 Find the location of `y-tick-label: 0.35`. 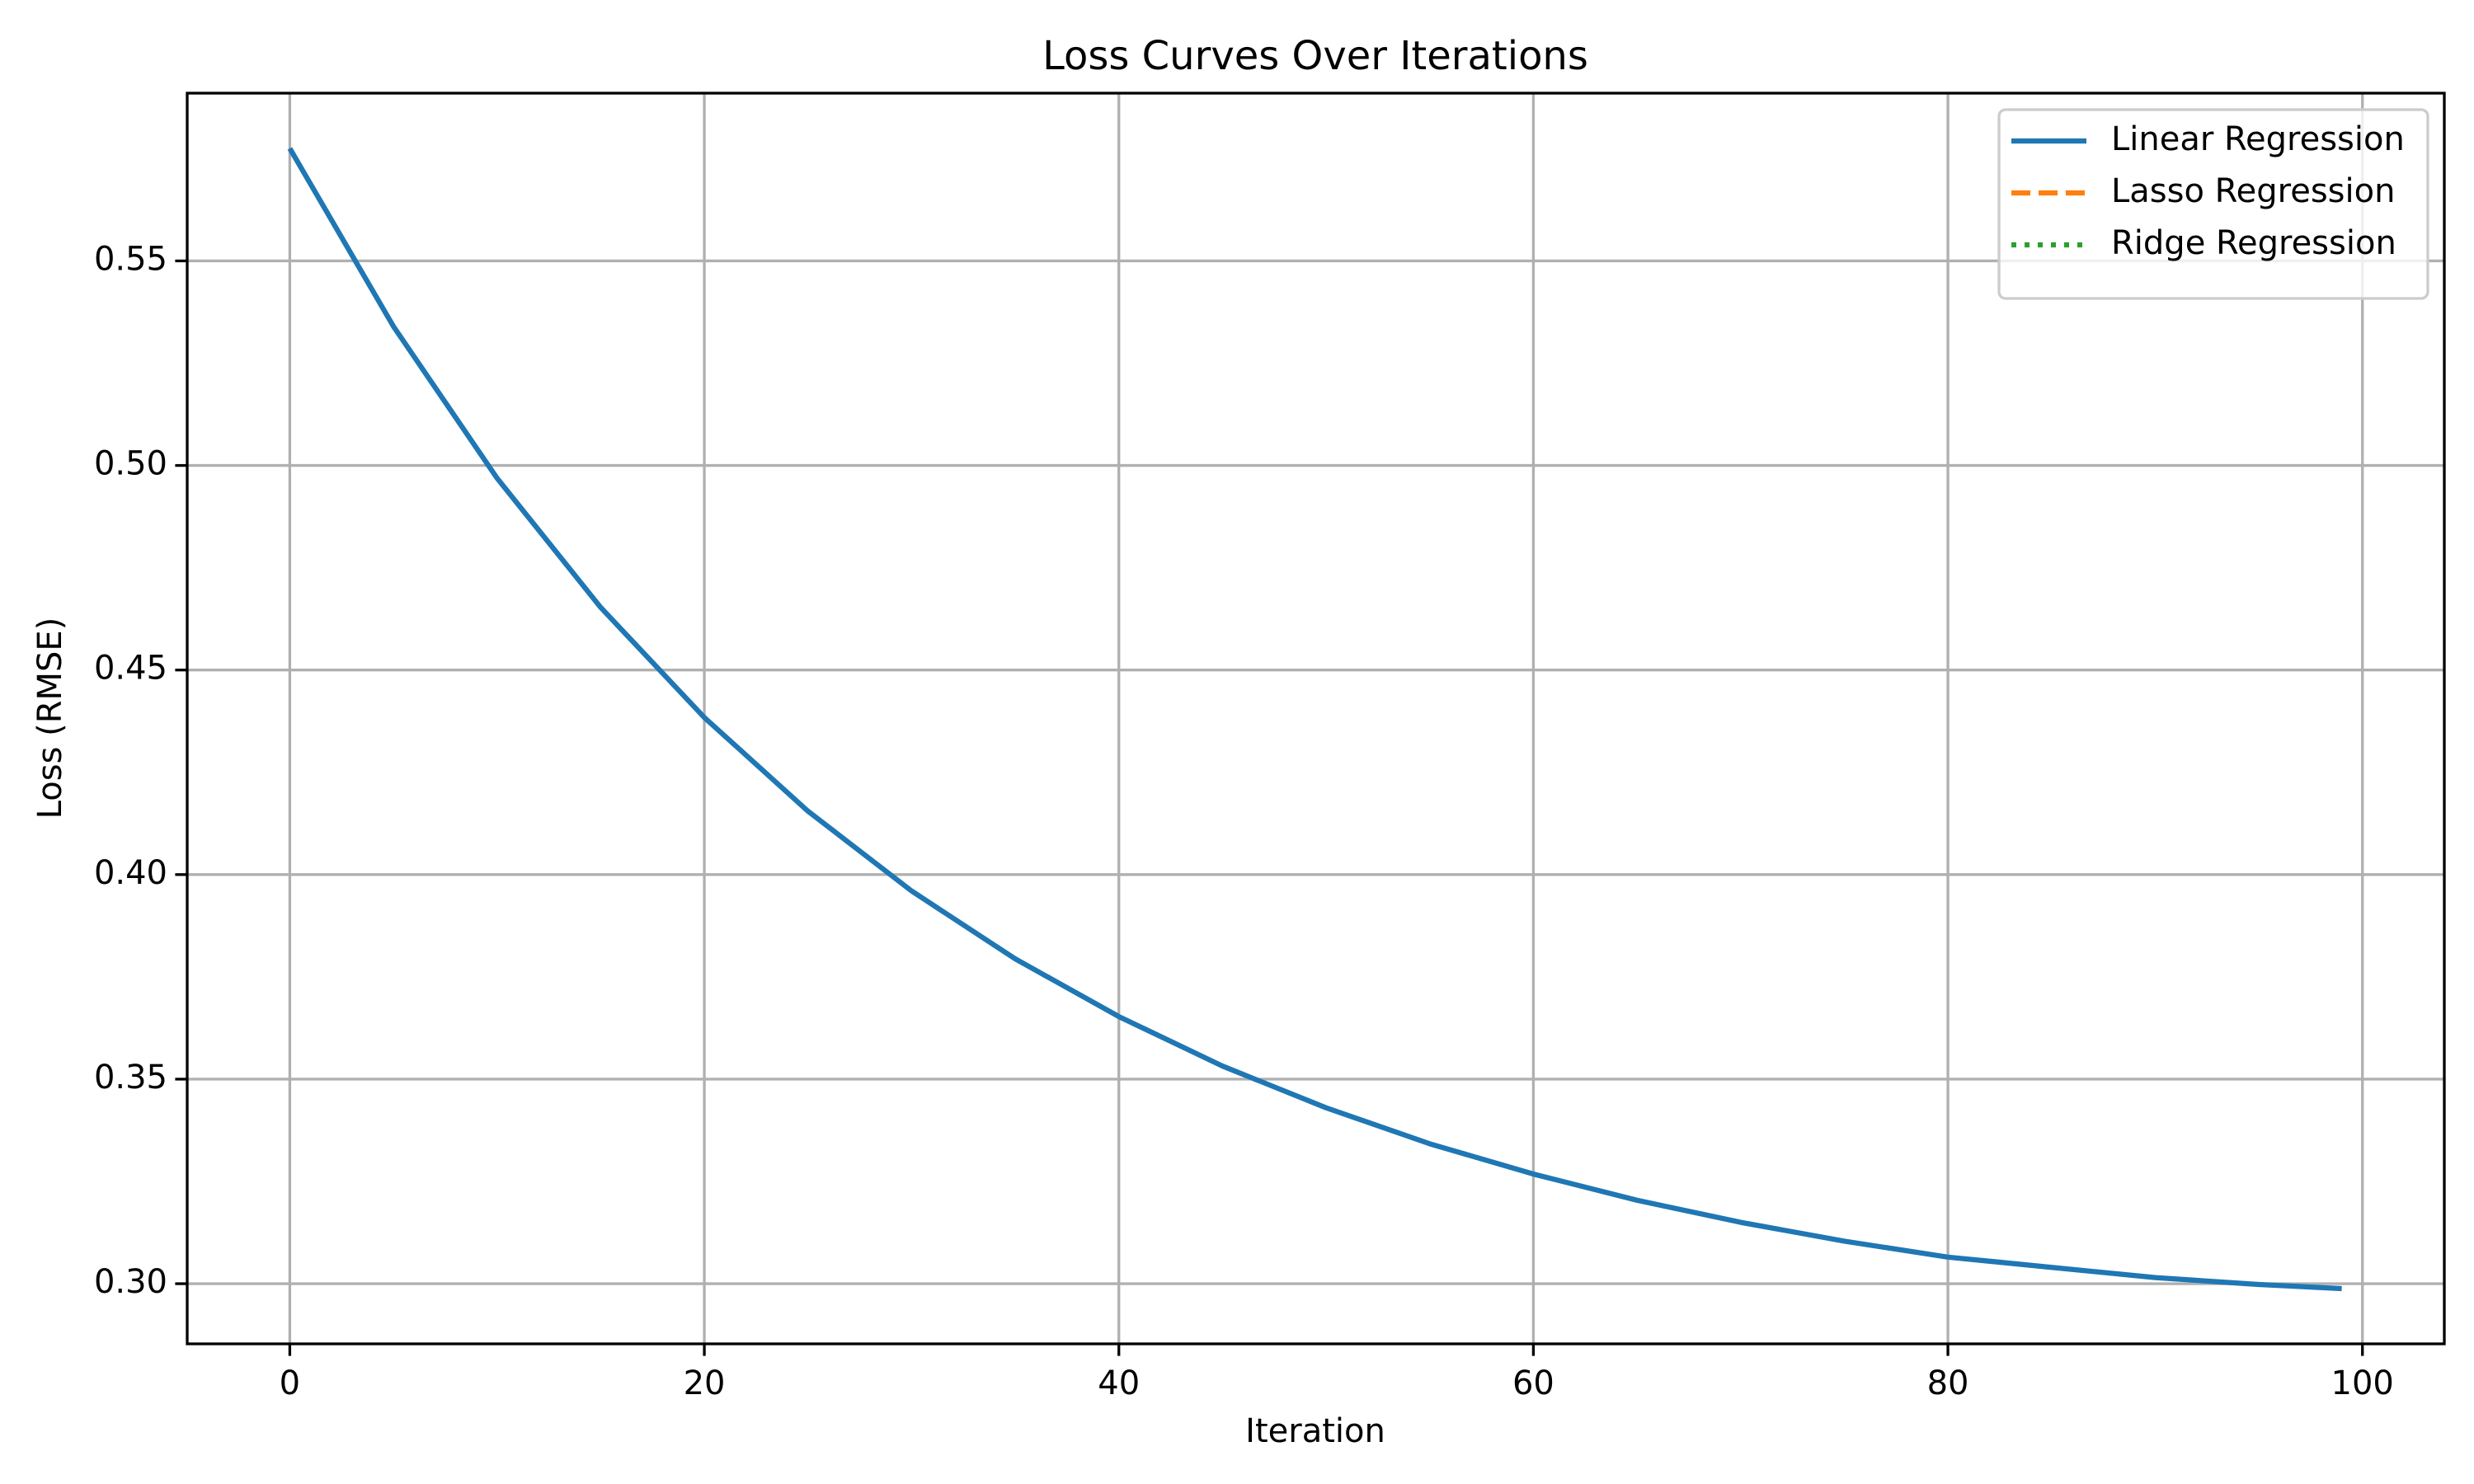

y-tick-label: 0.35 is located at coordinates (130, 1078).